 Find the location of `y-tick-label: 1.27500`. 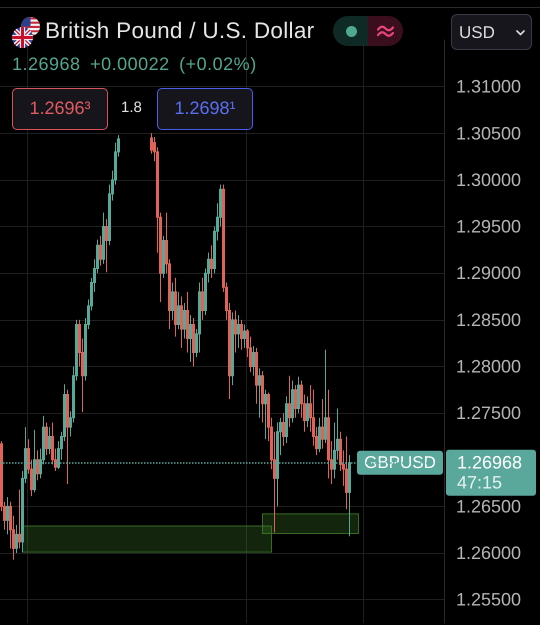

y-tick-label: 1.27500 is located at coordinates (489, 413).